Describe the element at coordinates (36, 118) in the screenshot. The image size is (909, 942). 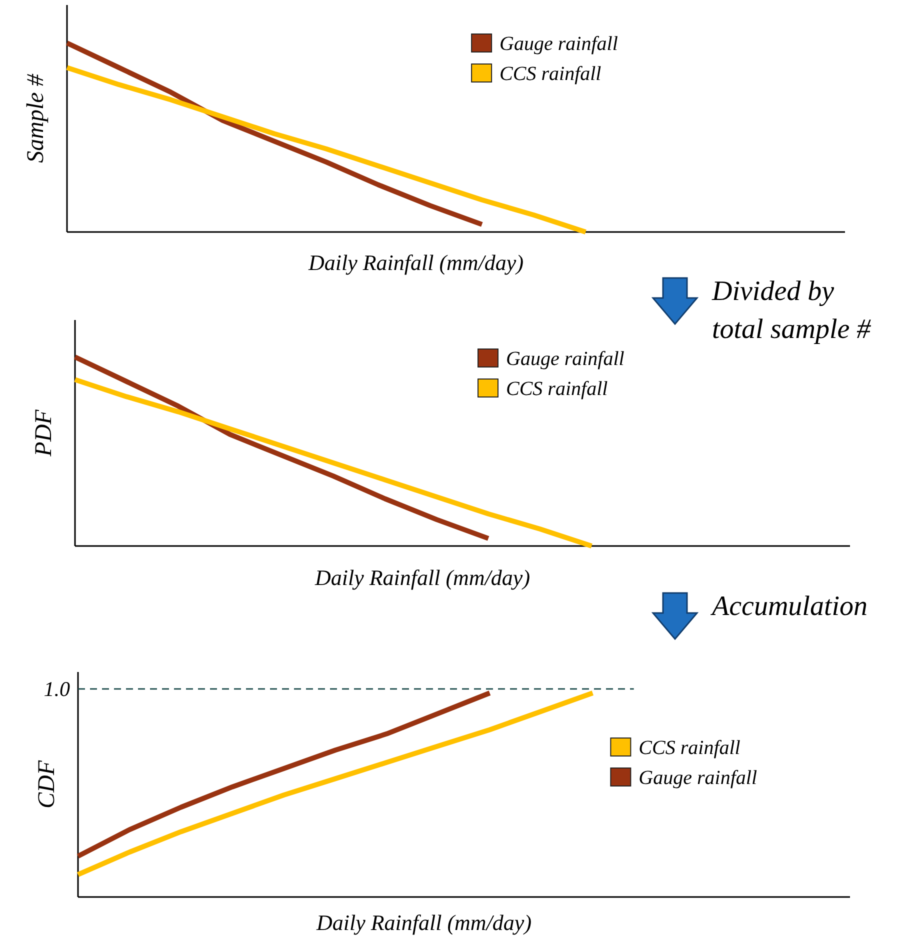
I see `y-axis-title: Sample #` at that location.